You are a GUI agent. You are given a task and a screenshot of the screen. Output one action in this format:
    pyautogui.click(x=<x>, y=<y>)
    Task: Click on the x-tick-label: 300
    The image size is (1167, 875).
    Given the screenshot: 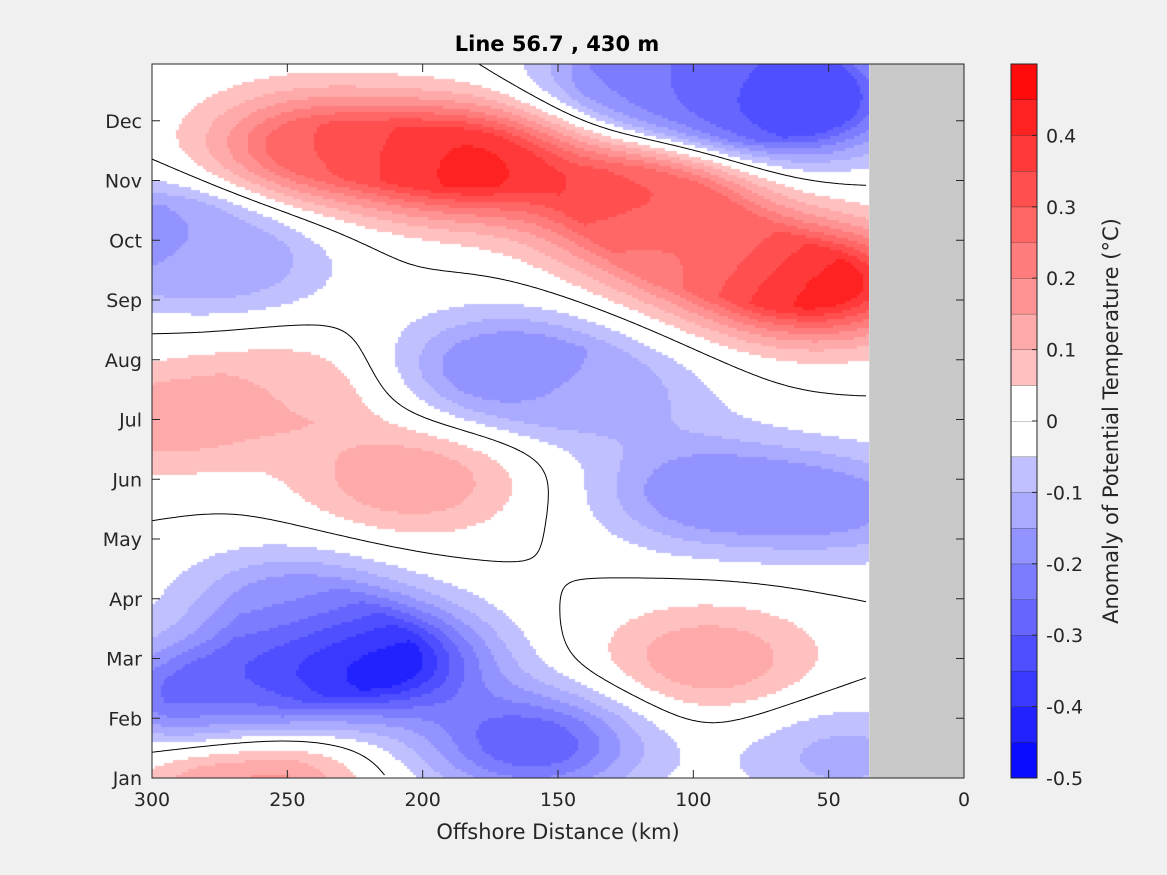 What is the action you would take?
    pyautogui.click(x=152, y=800)
    